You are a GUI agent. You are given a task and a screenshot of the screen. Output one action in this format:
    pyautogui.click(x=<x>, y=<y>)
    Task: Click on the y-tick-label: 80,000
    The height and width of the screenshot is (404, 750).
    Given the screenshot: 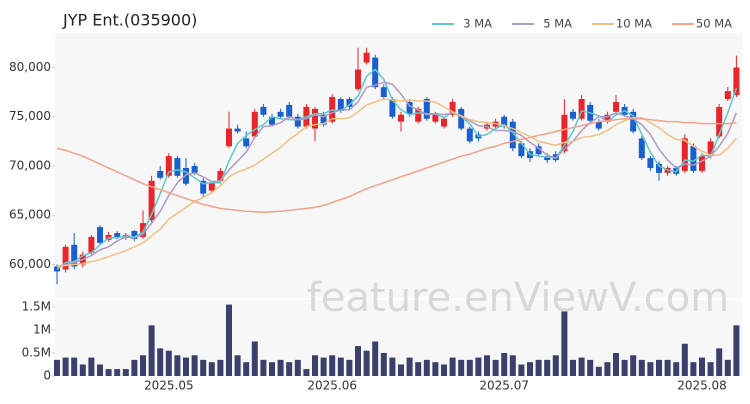 What is the action you would take?
    pyautogui.click(x=30, y=67)
    